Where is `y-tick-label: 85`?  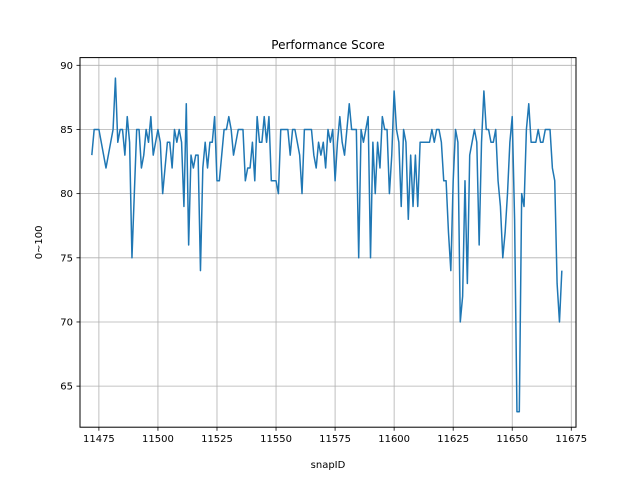
y-tick-label: 85 is located at coordinates (66, 130).